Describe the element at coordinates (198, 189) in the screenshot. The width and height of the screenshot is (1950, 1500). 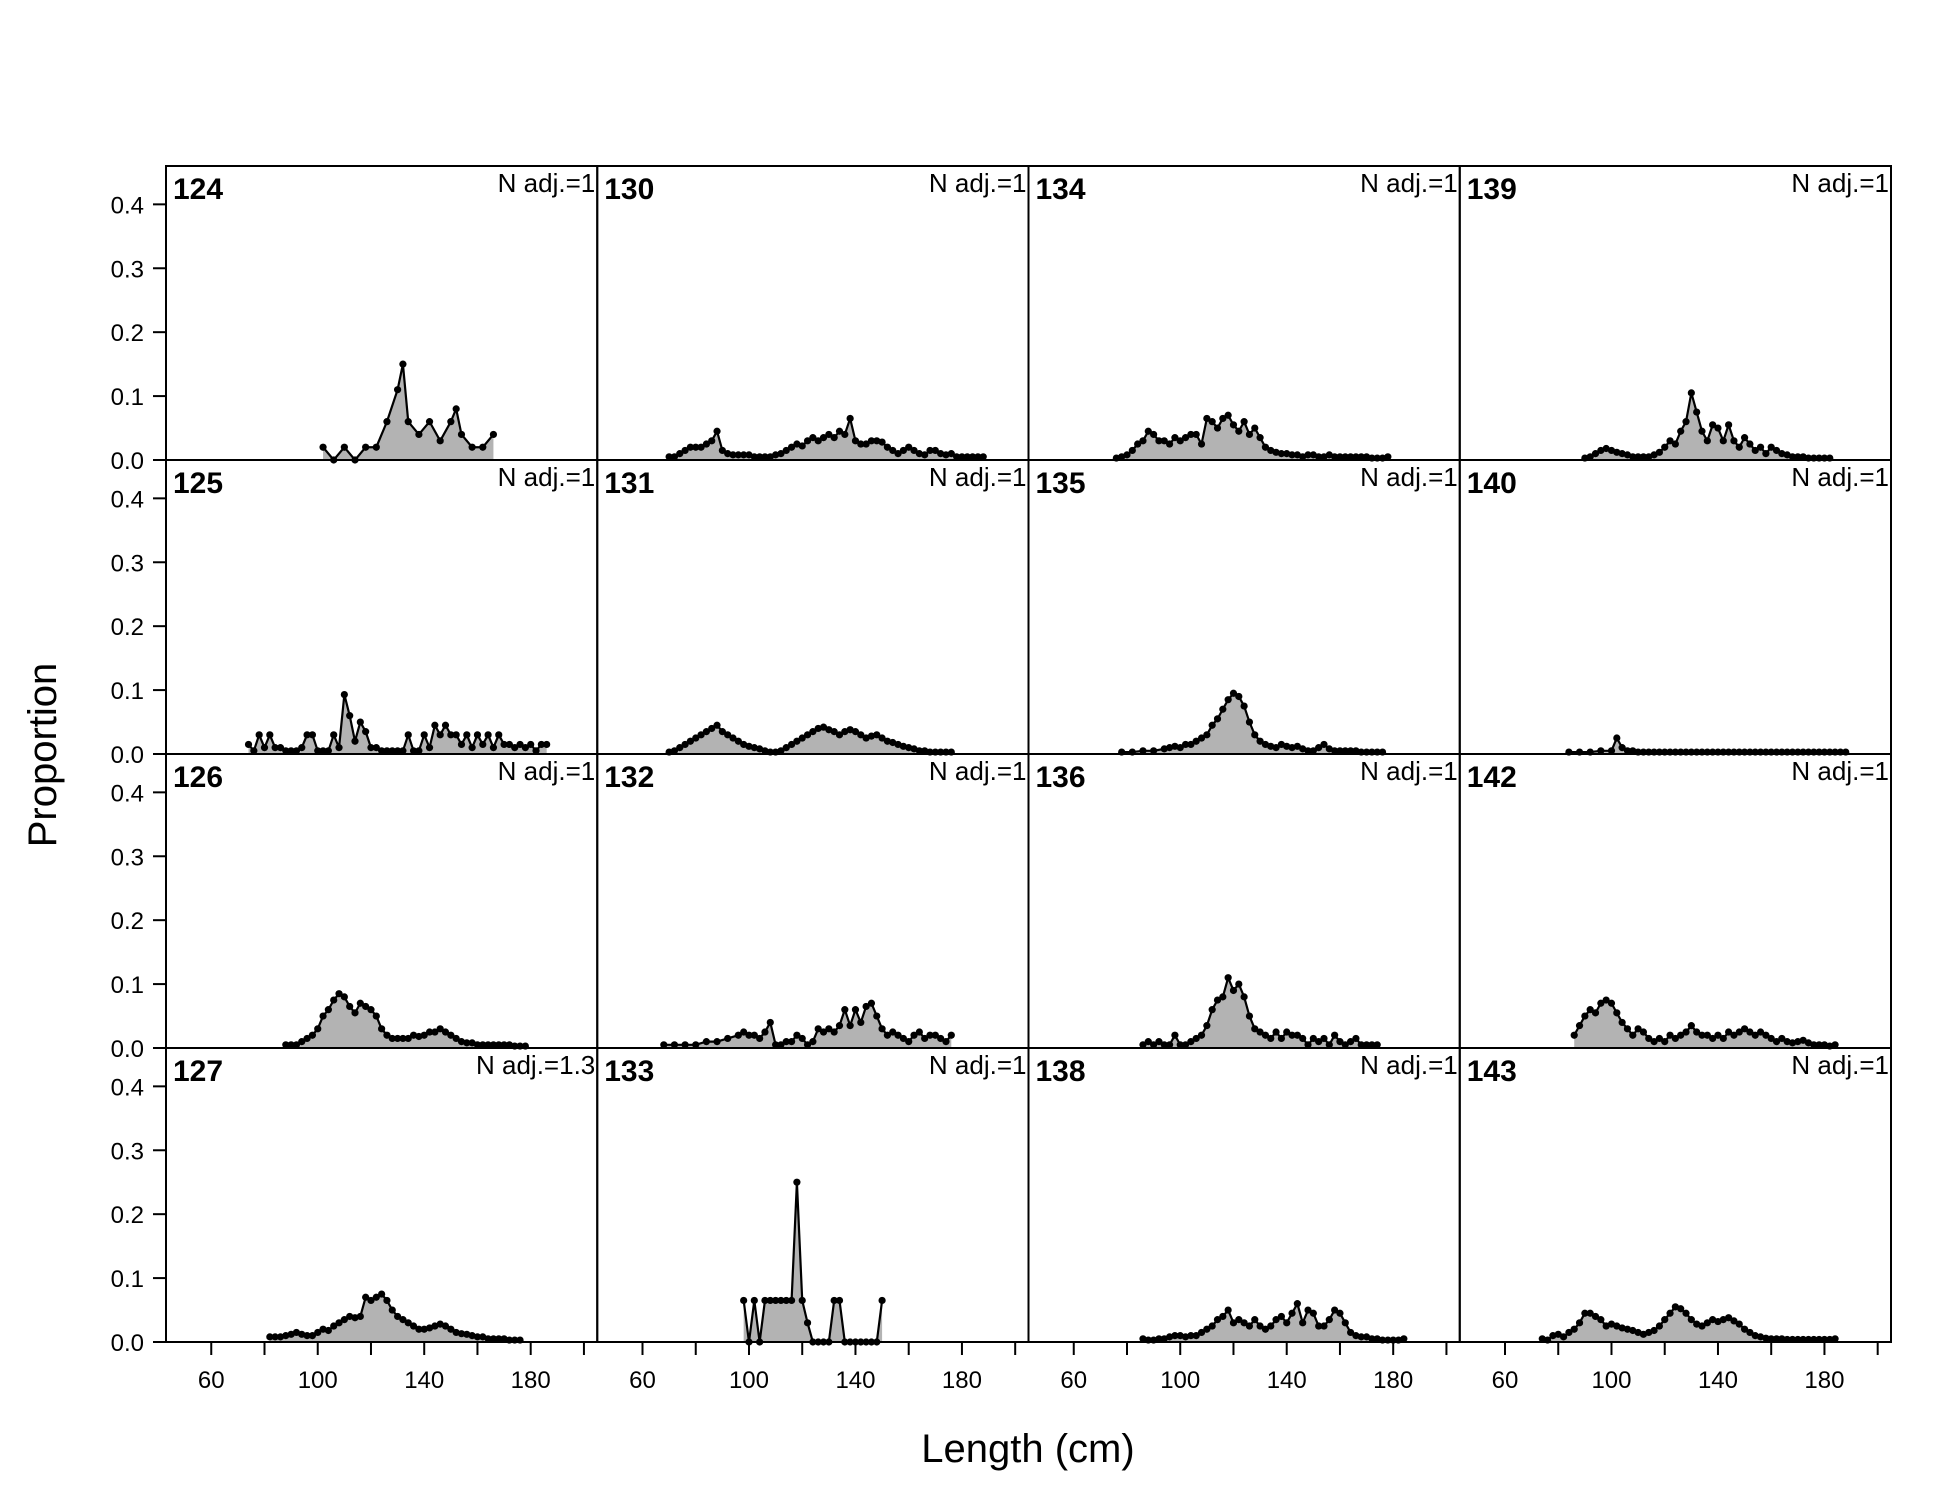
I see `panel-label: 124` at that location.